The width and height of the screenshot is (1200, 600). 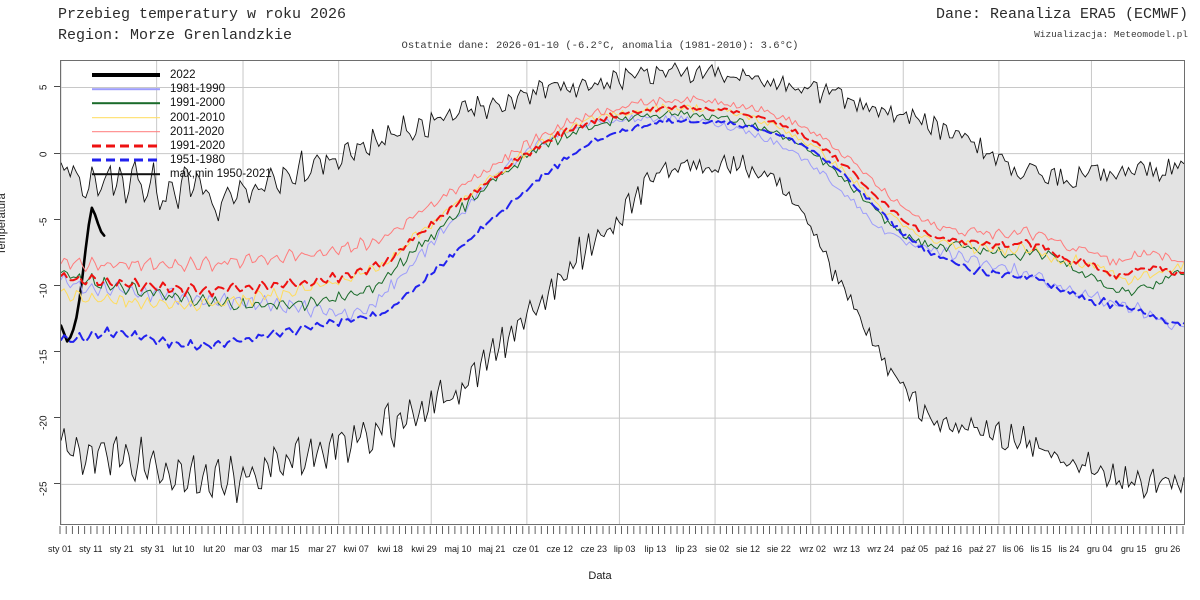 What do you see at coordinates (202, 14) in the screenshot?
I see `page-title: Przebieg temperatury w roku 2026` at bounding box center [202, 14].